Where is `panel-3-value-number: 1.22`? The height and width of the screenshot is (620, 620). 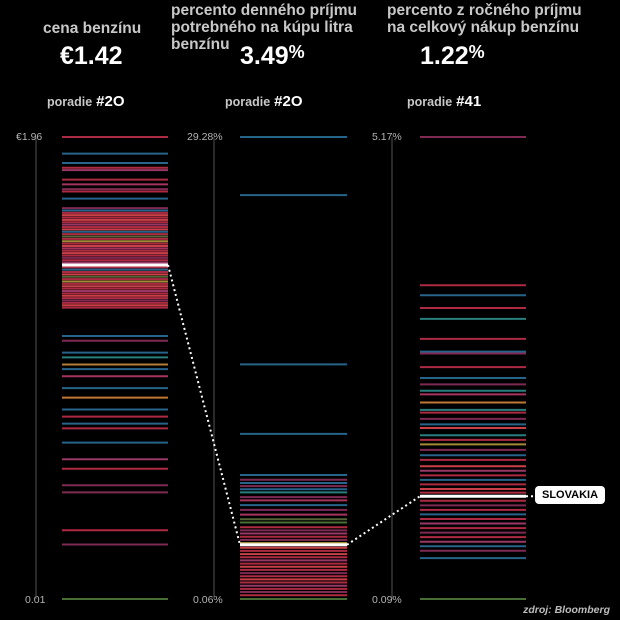 panel-3-value-number: 1.22 is located at coordinates (444, 56).